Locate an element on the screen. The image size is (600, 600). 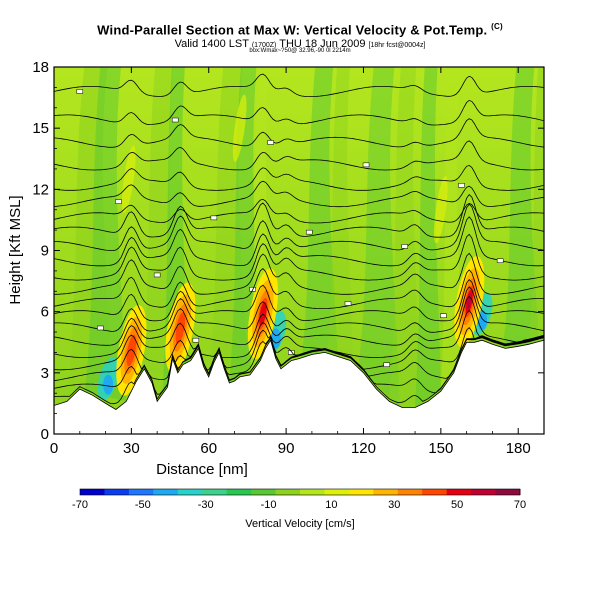
colorbar-tick-label: -30 is located at coordinates (206, 505).